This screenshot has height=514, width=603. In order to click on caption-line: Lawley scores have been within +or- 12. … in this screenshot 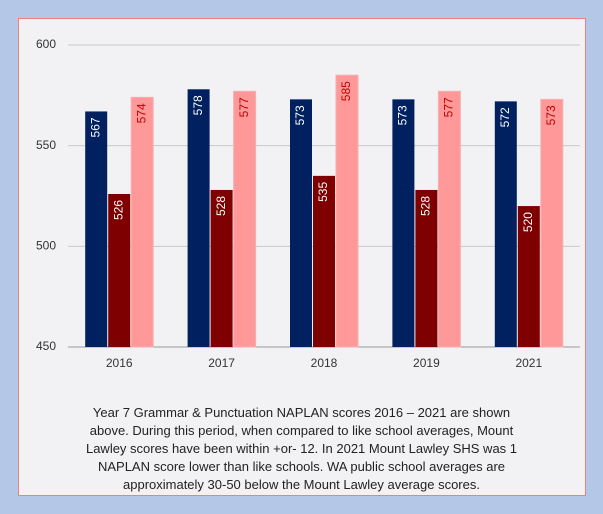, I will do `click(301, 448)`.